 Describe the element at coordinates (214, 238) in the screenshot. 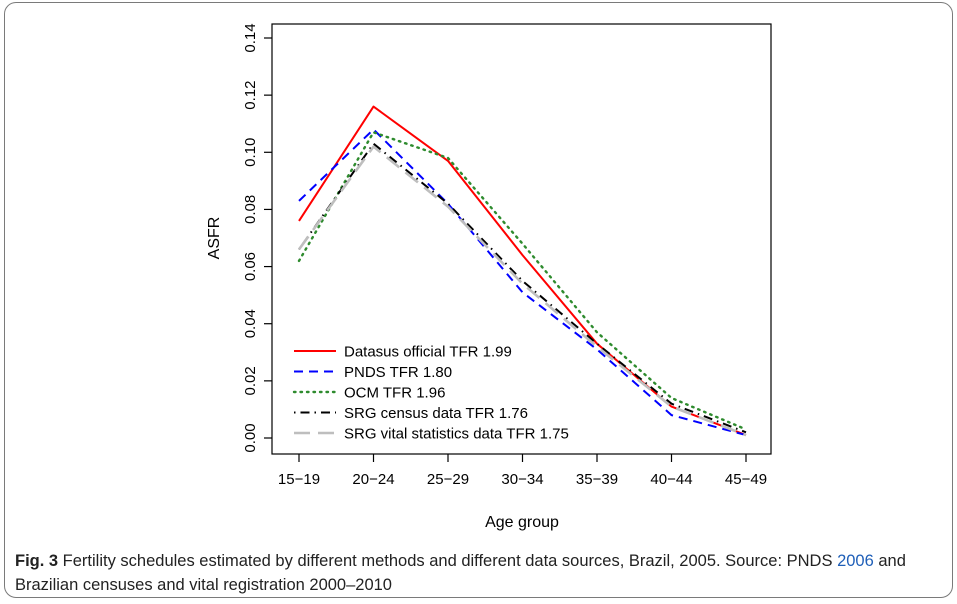

I see `y-axis-label: ASFR` at that location.